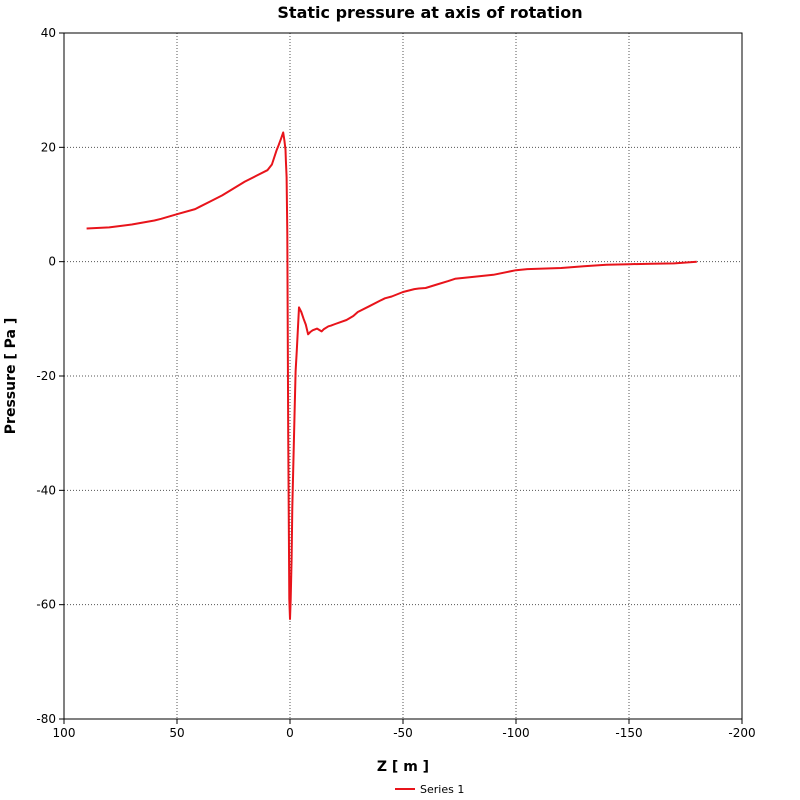 This screenshot has width=800, height=800. Describe the element at coordinates (46, 605) in the screenshot. I see `y-tick-label: -60` at that location.